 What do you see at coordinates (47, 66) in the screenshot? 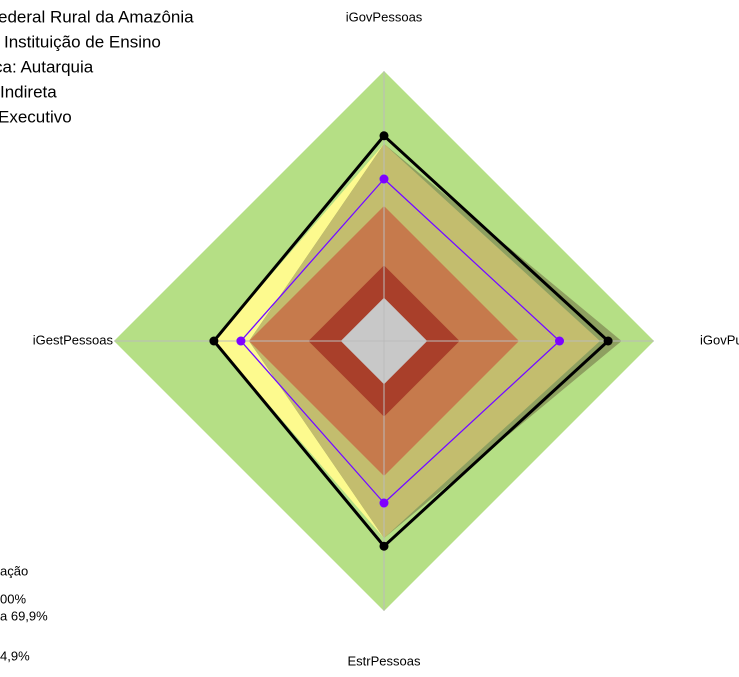
I see `title-line: ca: Autarquia` at bounding box center [47, 66].